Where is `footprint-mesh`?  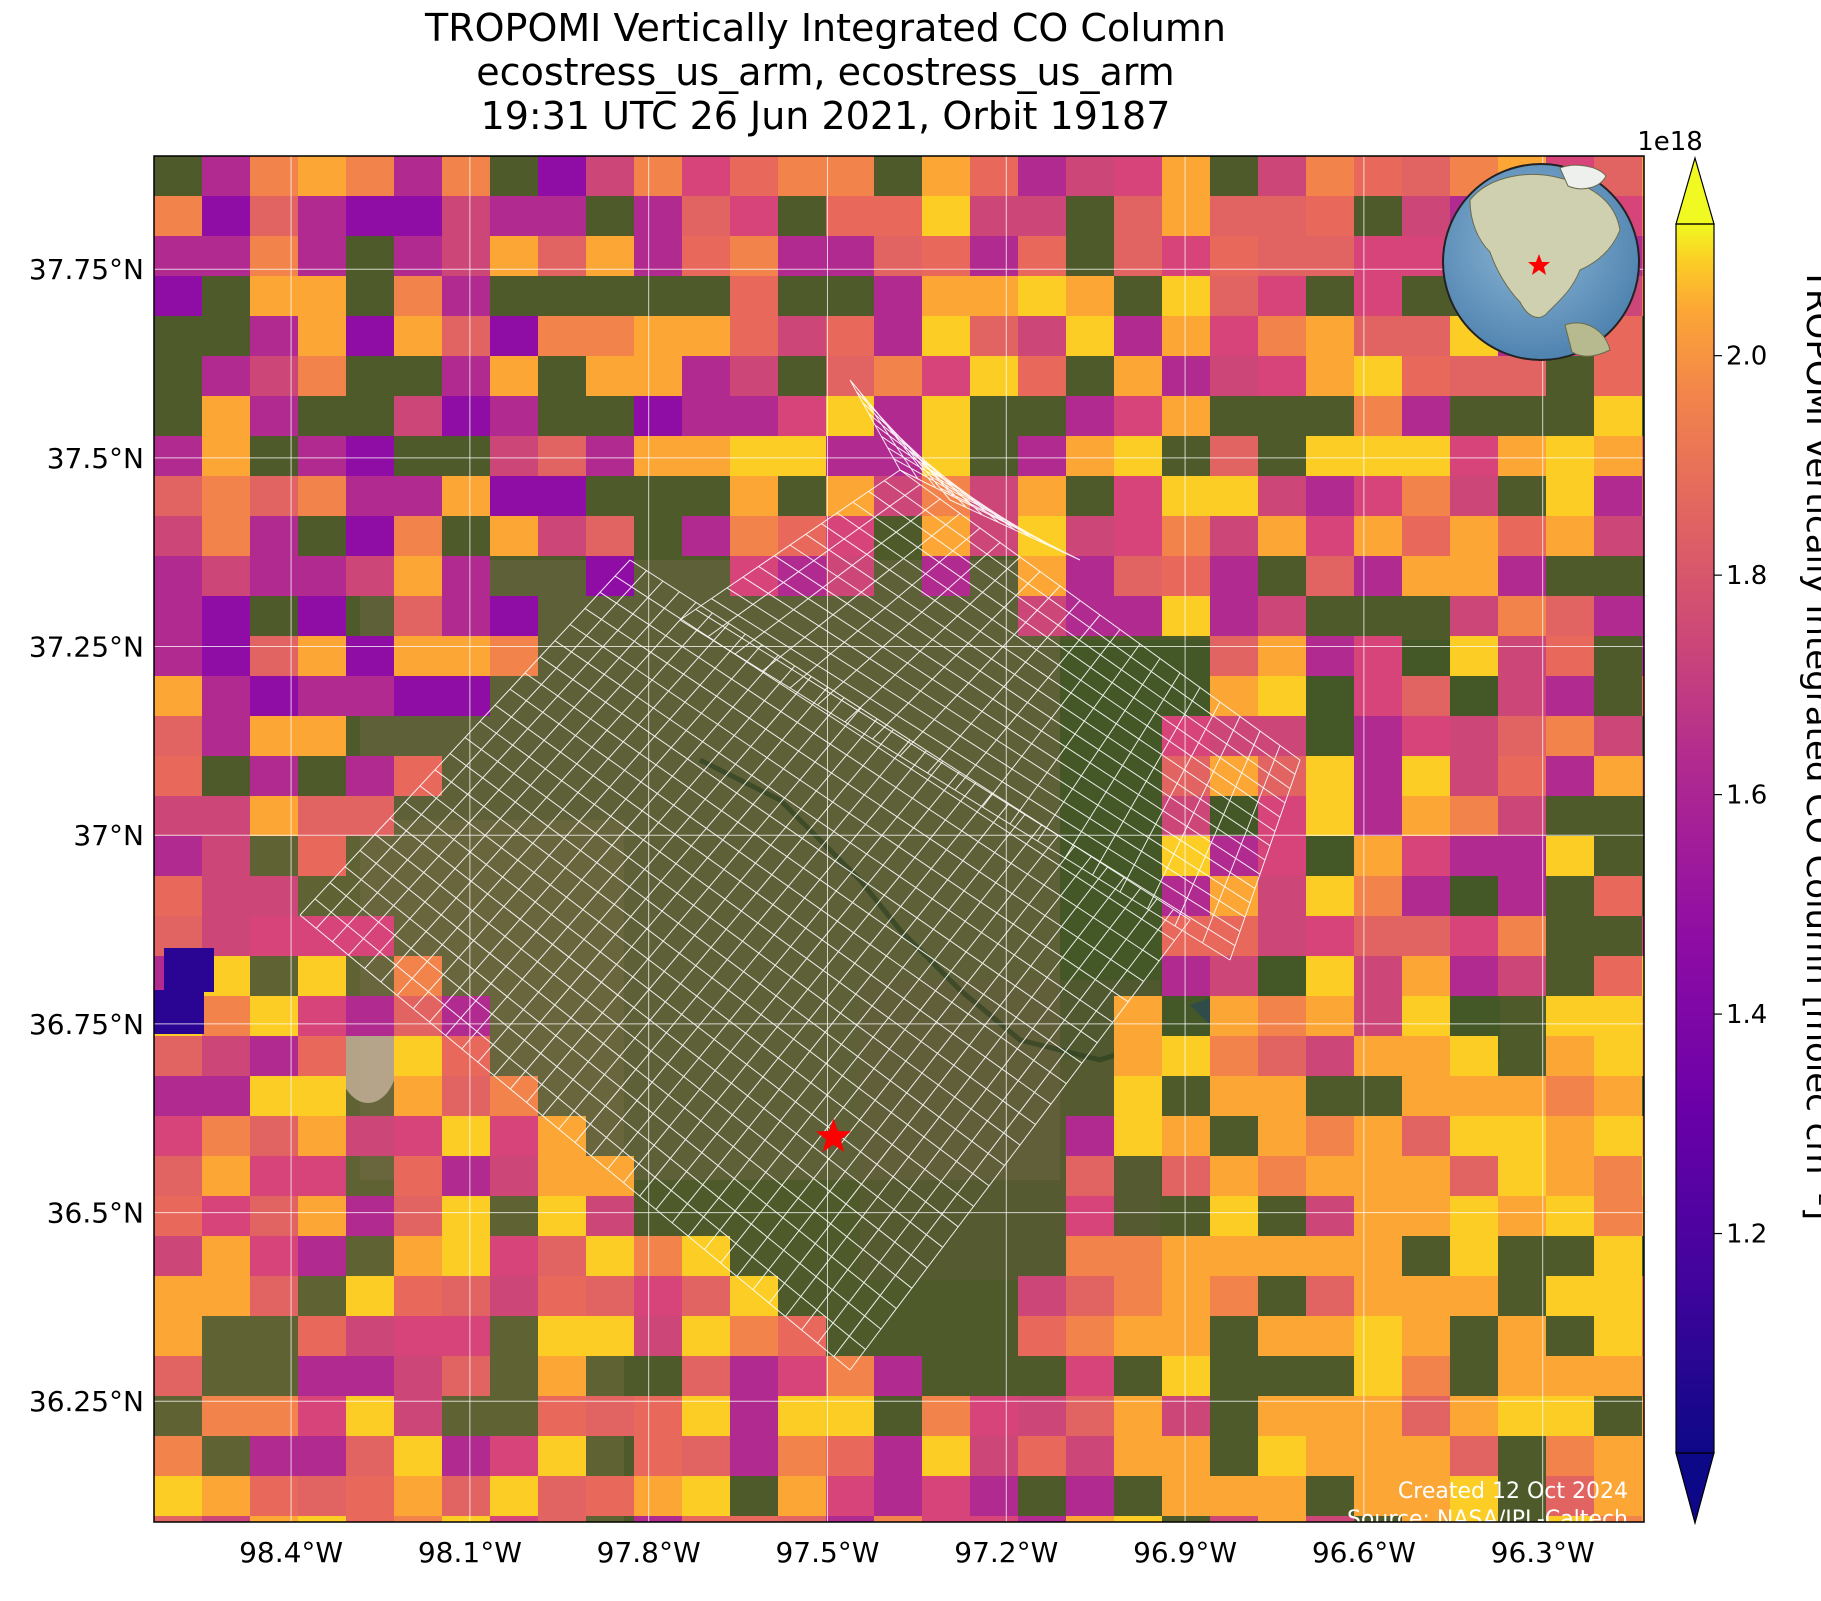
footprint-mesh is located at coordinates (990, 715).